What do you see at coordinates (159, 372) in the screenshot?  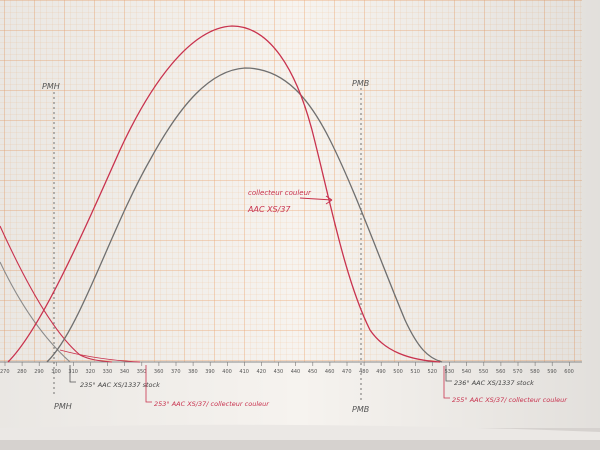 I see `x-tick-label: 360` at bounding box center [159, 372].